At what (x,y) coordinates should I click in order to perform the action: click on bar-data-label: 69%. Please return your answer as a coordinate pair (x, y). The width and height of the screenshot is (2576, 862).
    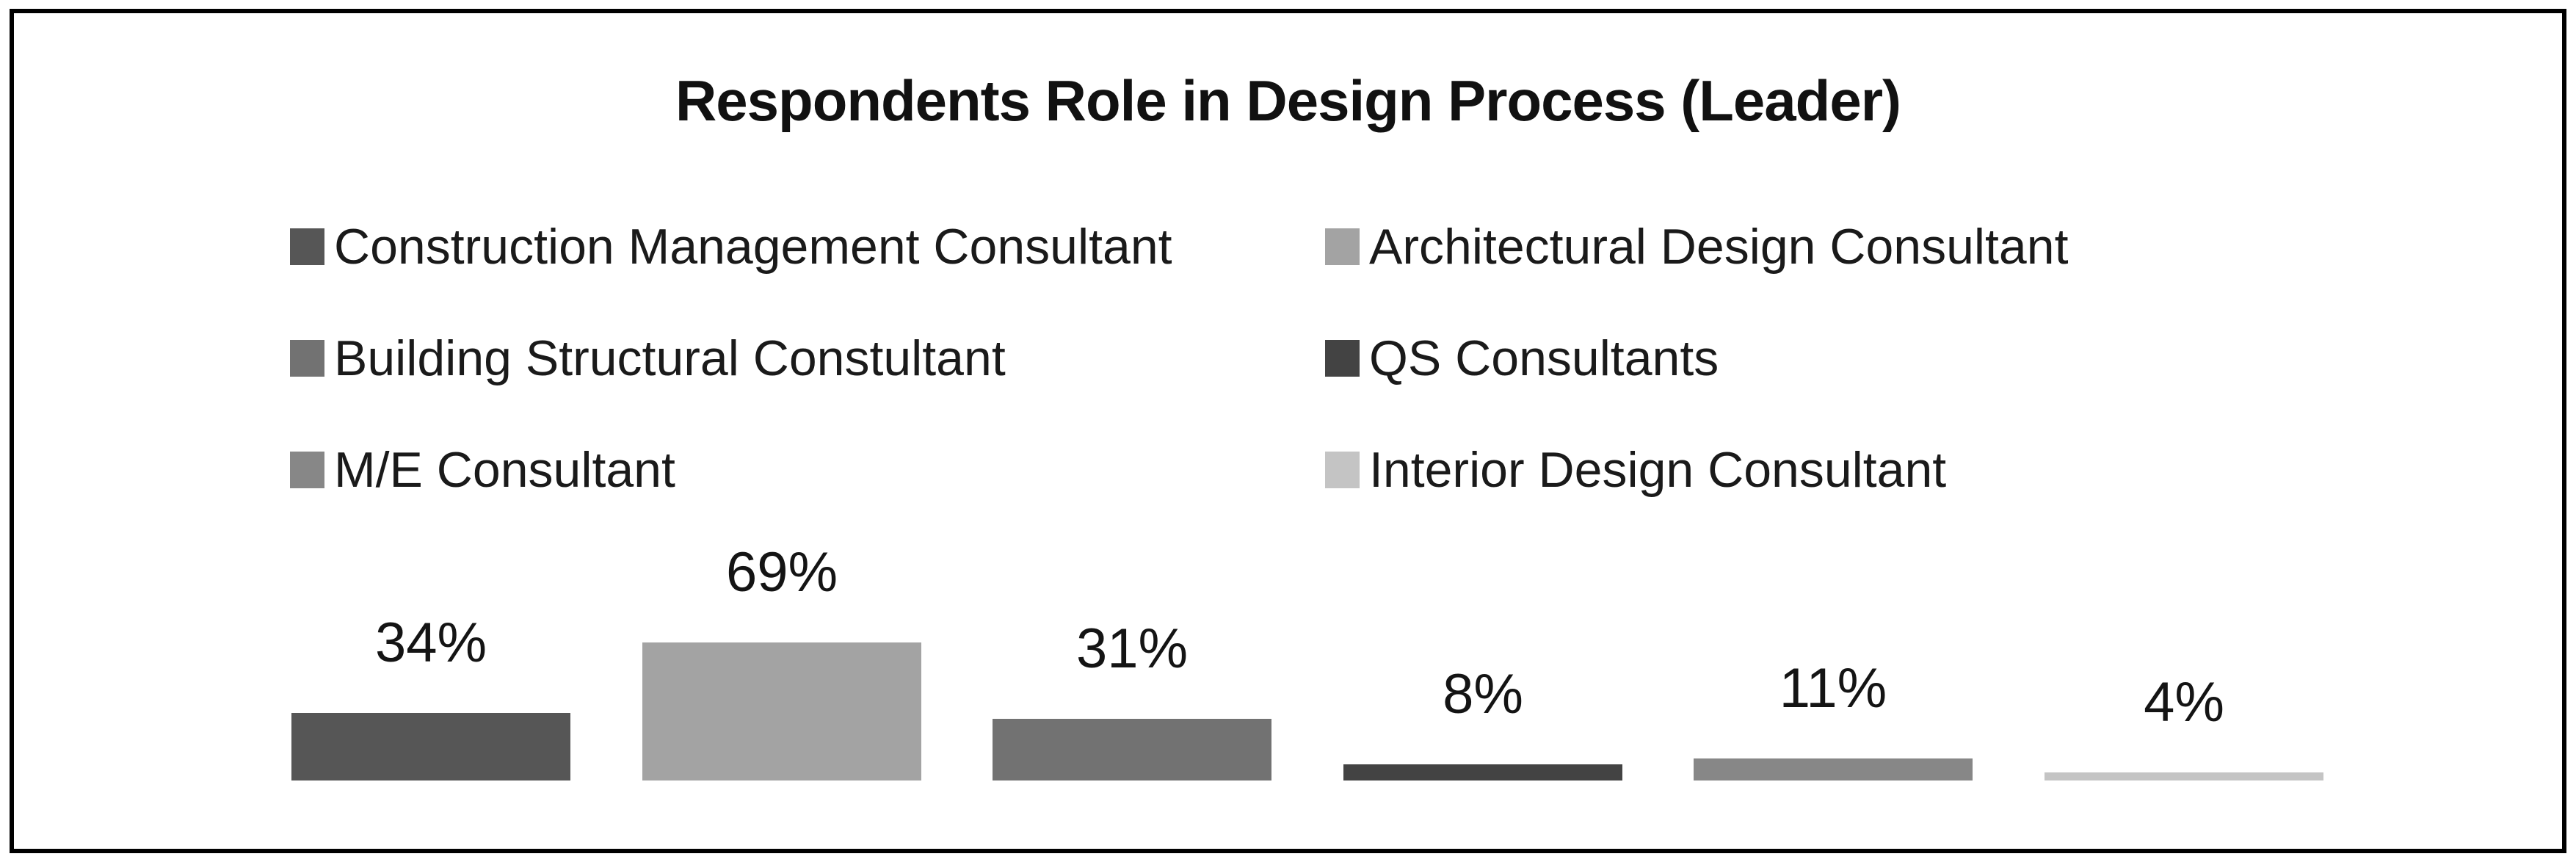
    Looking at the image, I should click on (781, 572).